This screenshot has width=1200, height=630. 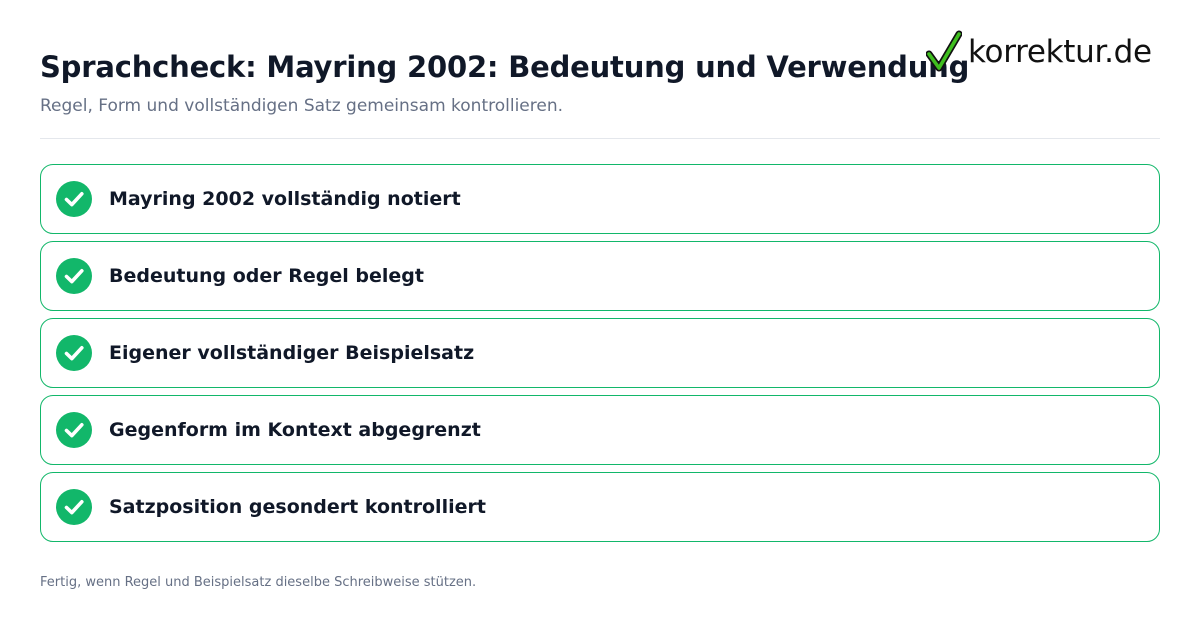 I want to click on checkmark-icon, so click(x=944, y=51).